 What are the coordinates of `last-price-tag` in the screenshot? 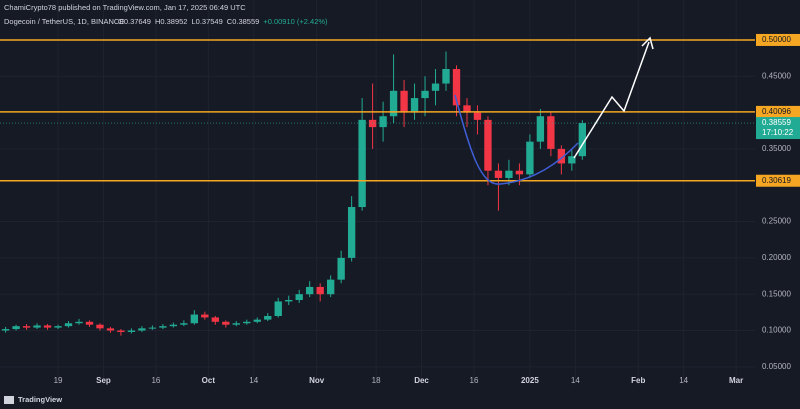 It's located at (778, 128).